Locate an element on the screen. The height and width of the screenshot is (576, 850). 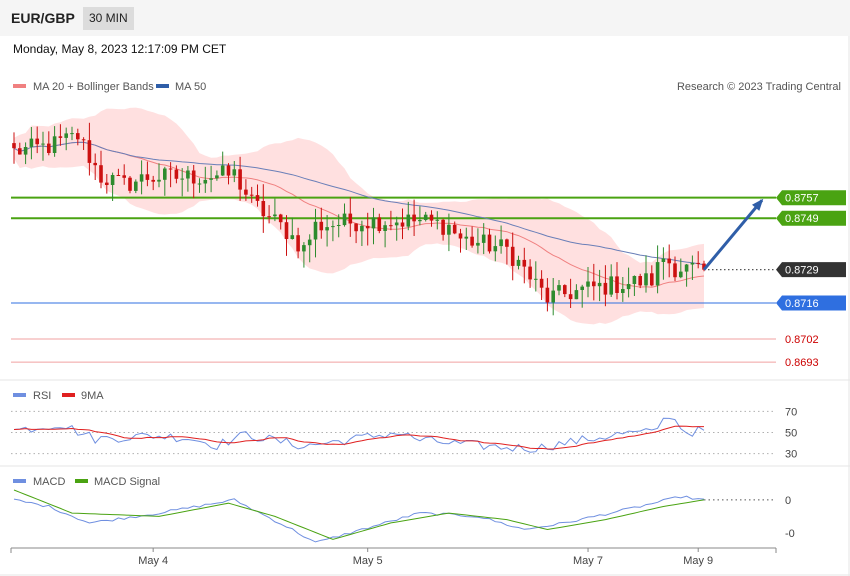
rsi-panel: RSI 9MA 70 50 30 is located at coordinates (404, 425).